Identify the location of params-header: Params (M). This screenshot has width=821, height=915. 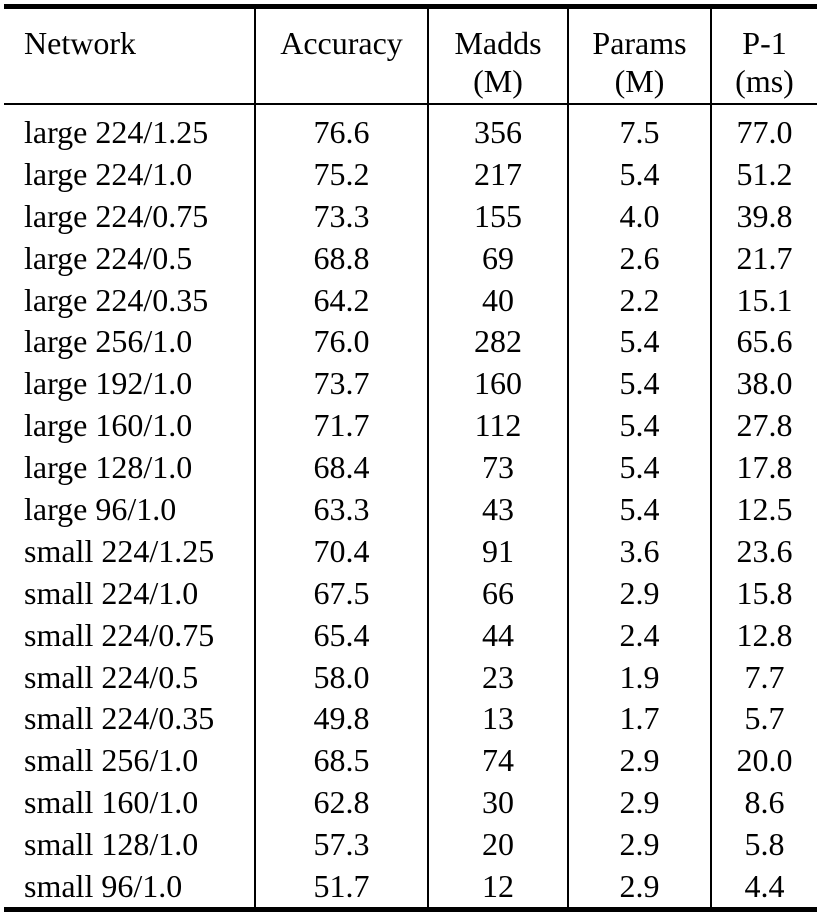
(640, 55).